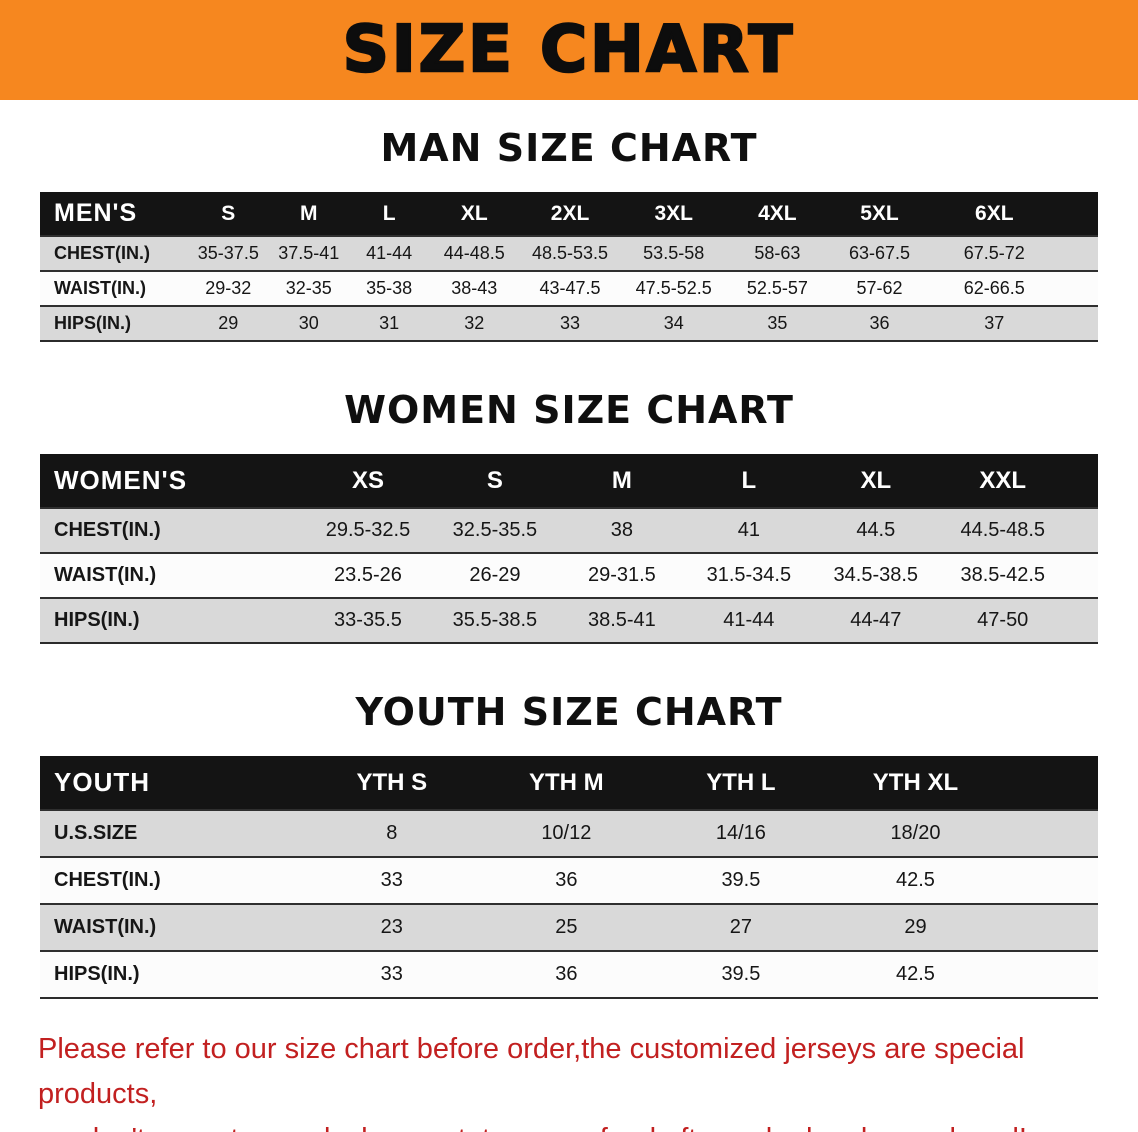  Describe the element at coordinates (309, 253) in the screenshot. I see `size-value: 37.5-41` at that location.